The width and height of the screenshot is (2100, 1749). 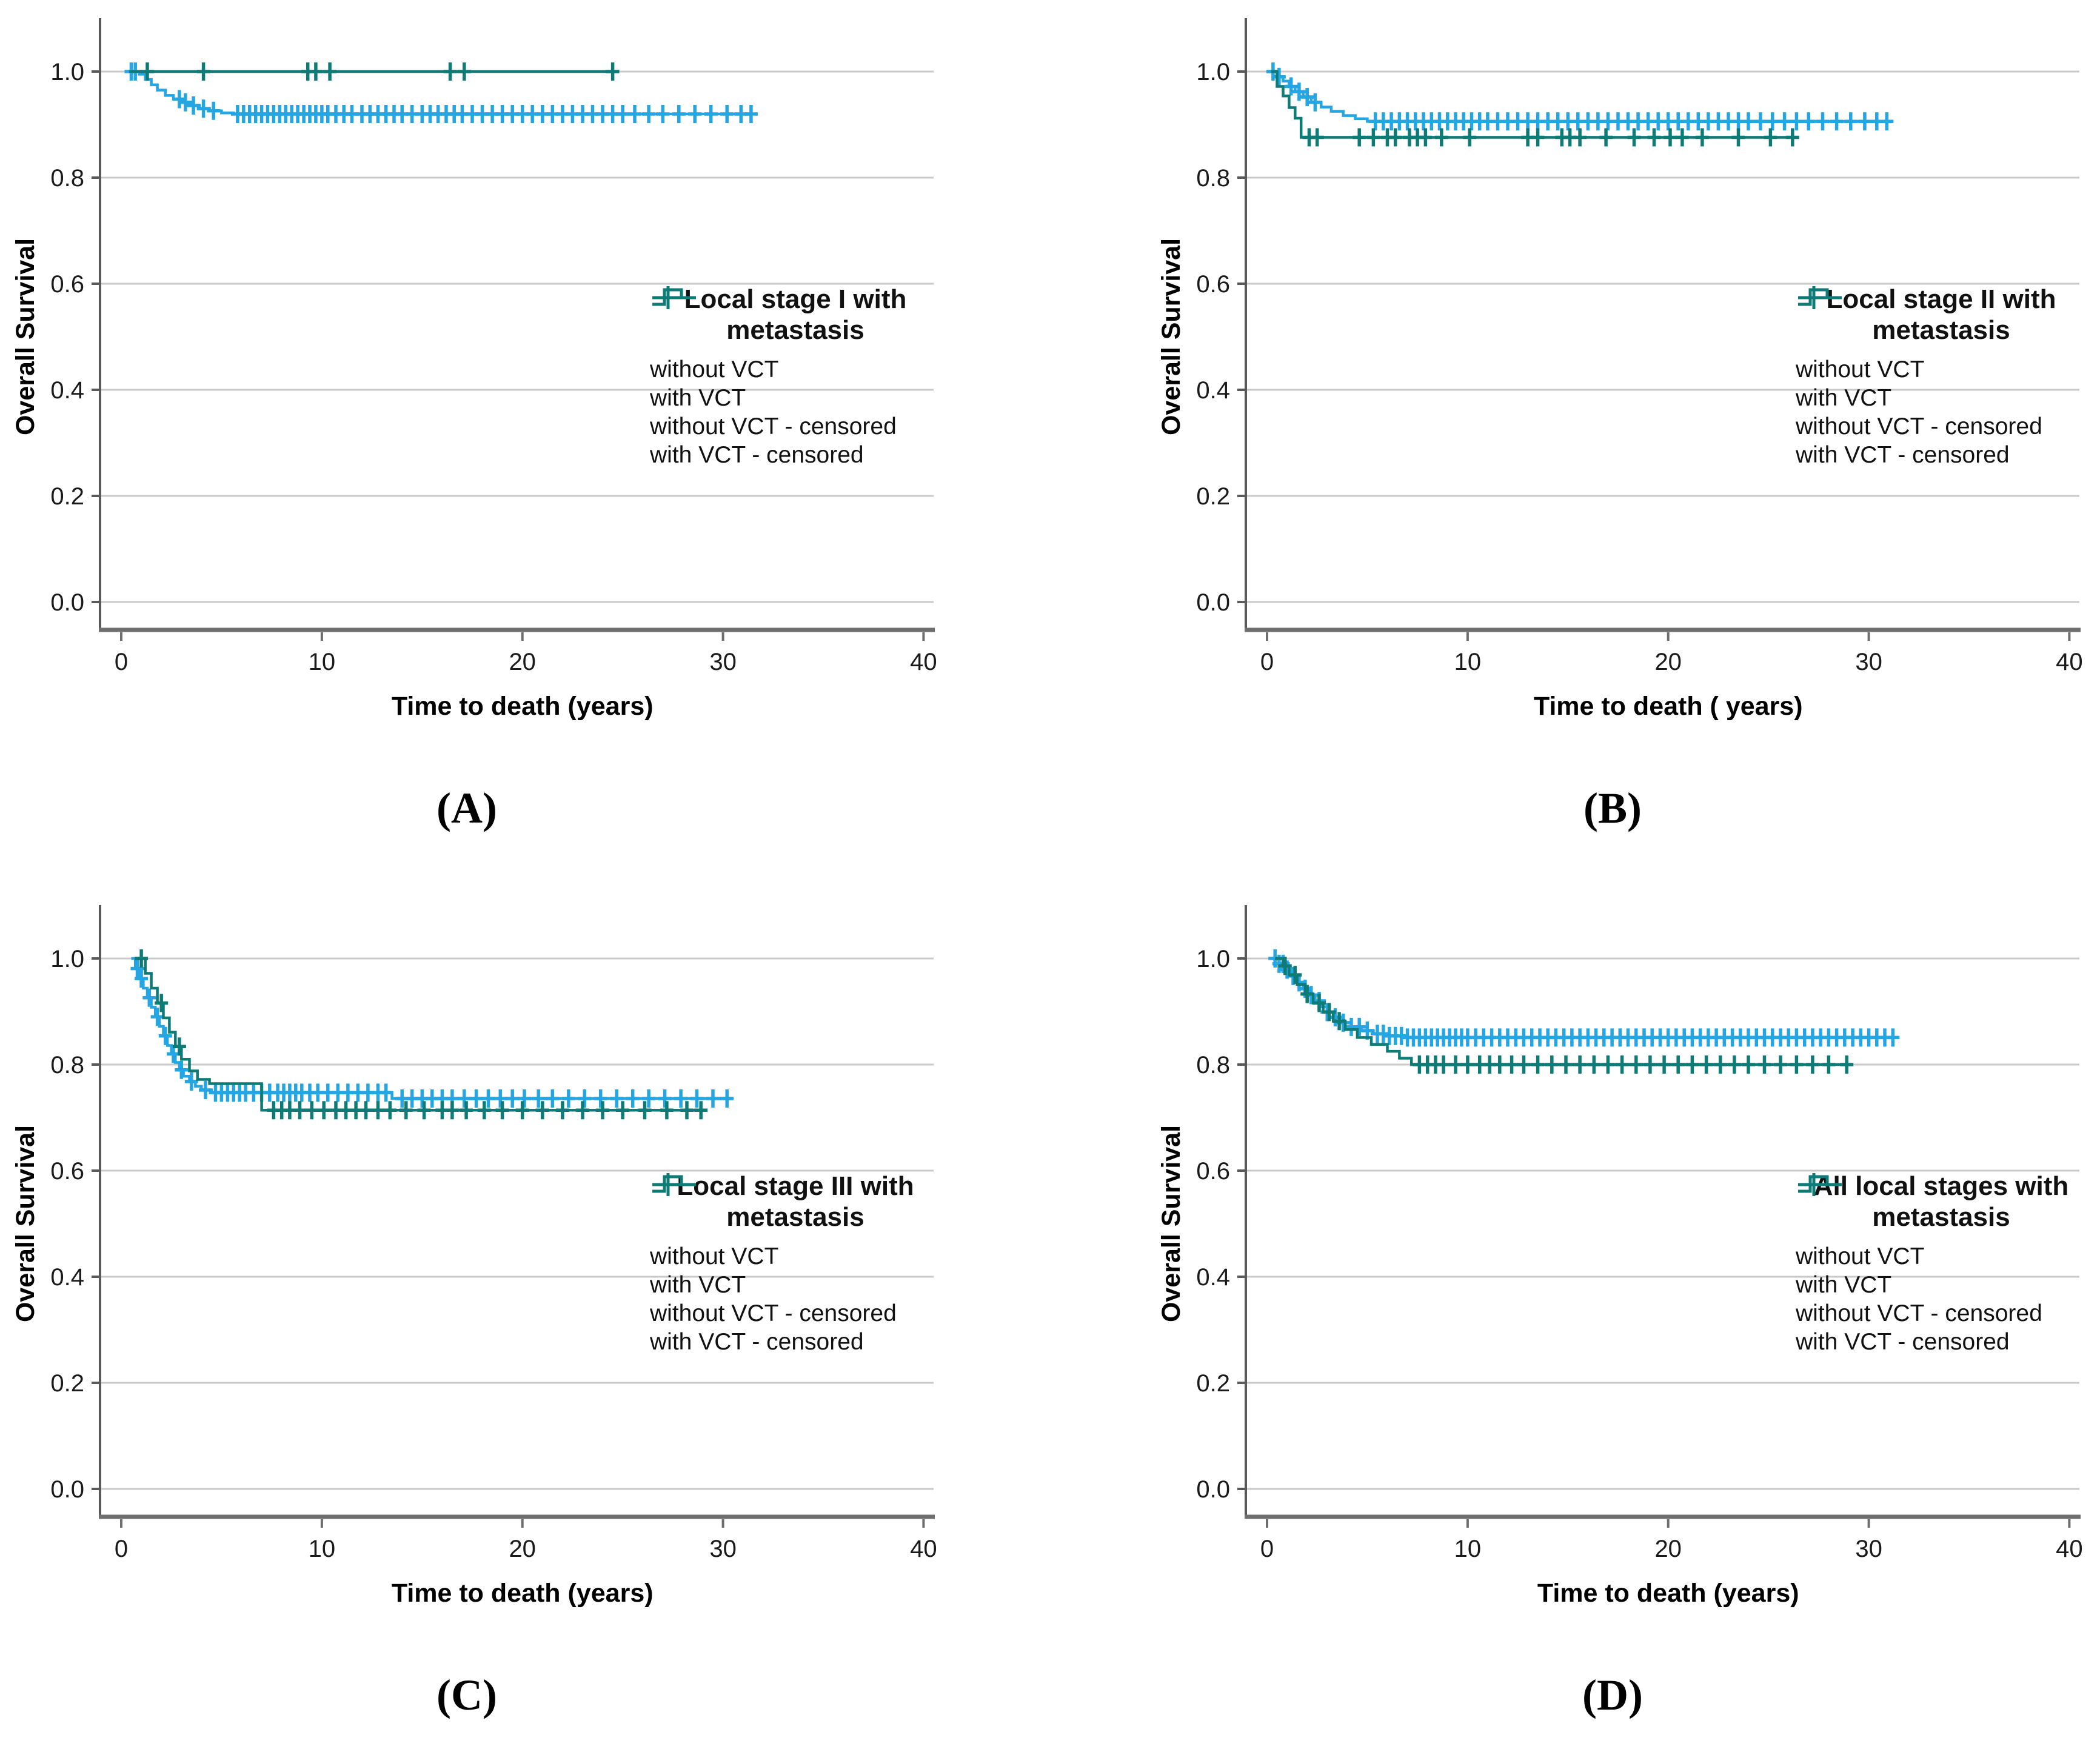 What do you see at coordinates (1668, 706) in the screenshot?
I see `x-axis-title: Time to death ( years)` at bounding box center [1668, 706].